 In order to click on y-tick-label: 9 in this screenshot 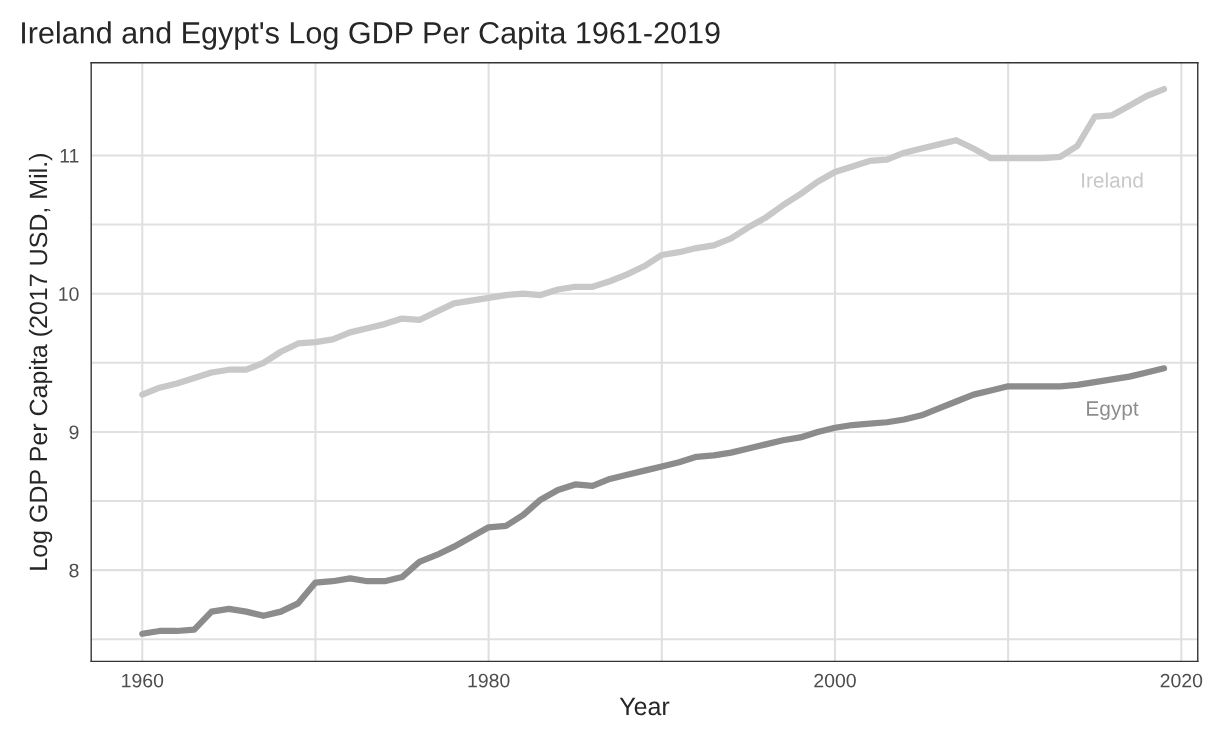, I will do `click(74, 432)`.